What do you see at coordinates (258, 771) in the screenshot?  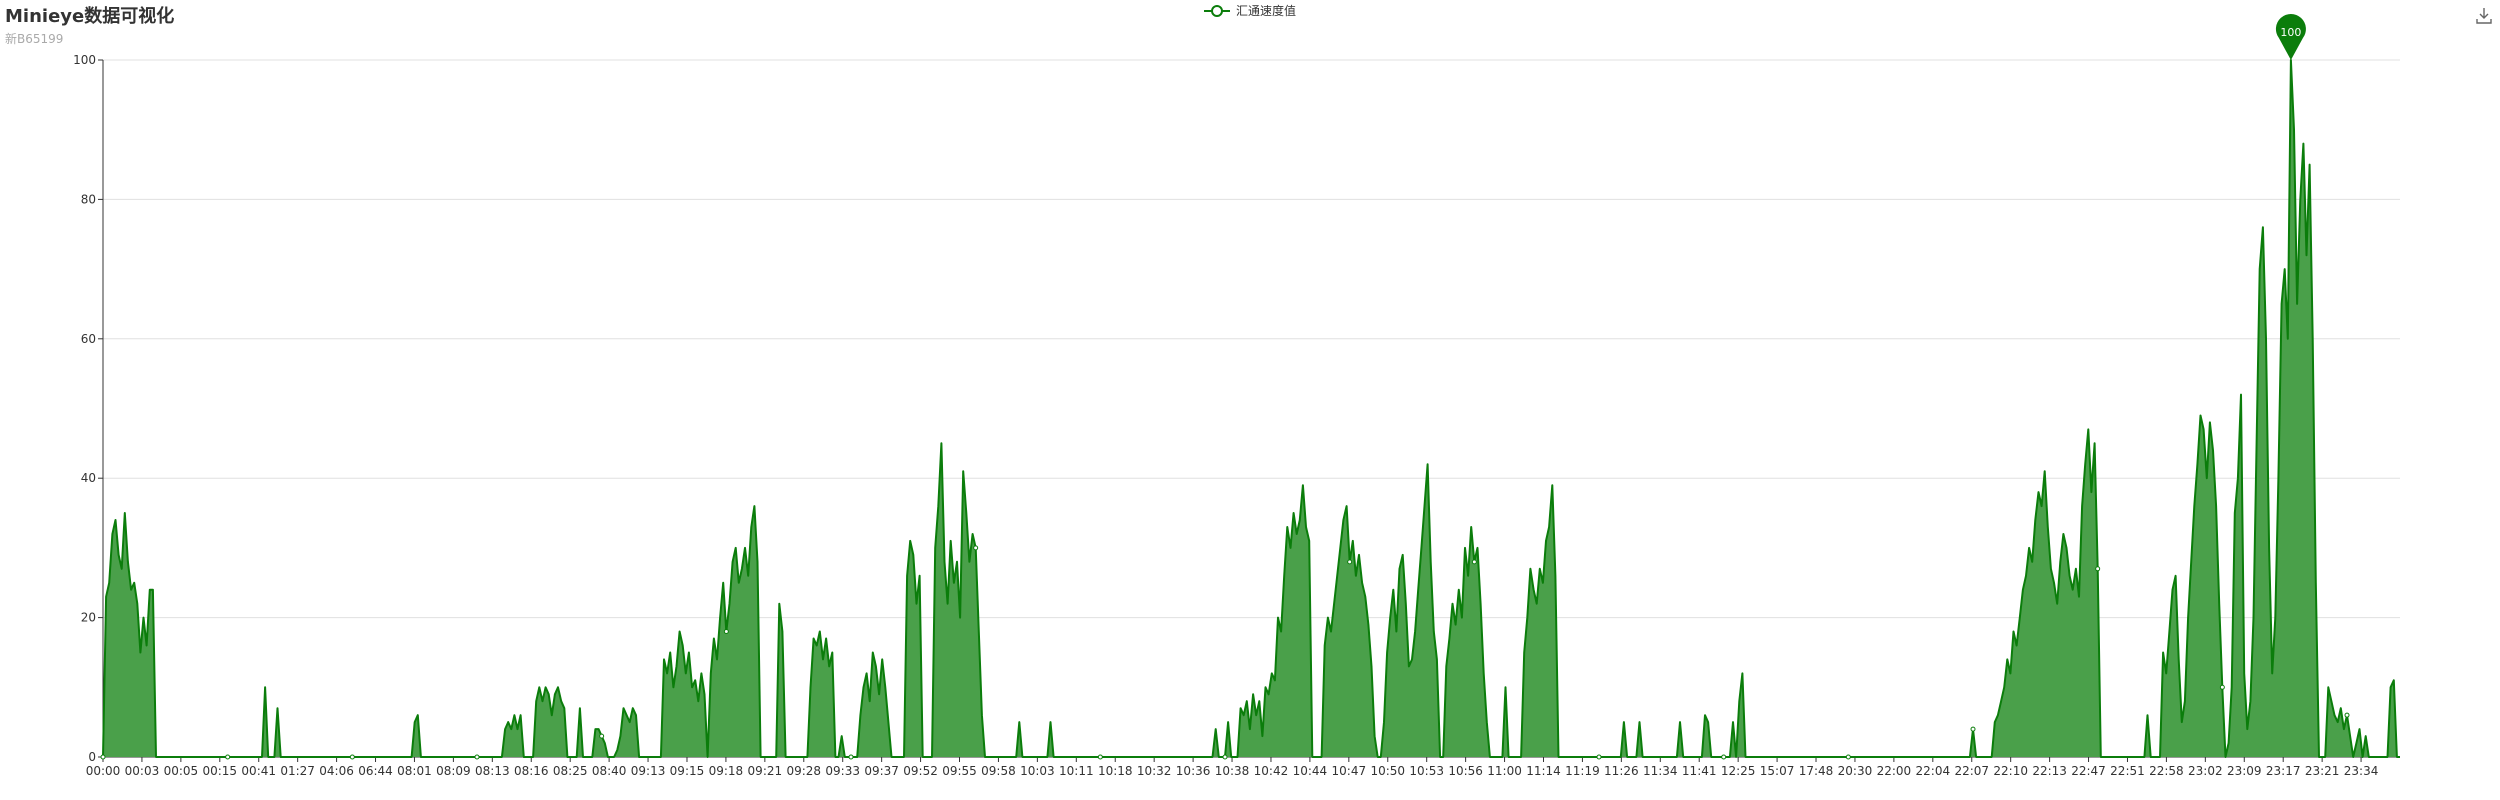 I see `x-tick-label: 00:41` at bounding box center [258, 771].